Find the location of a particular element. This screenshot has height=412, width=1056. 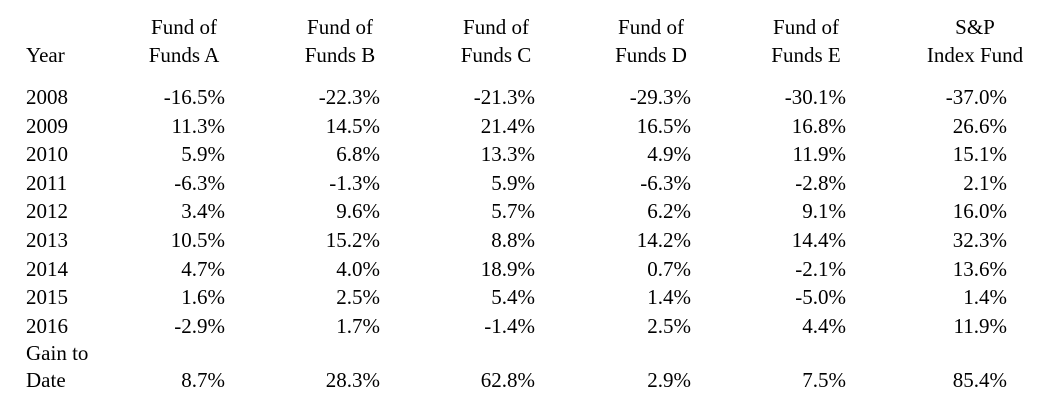

header-line2-col5: Funds E is located at coordinates (806, 55).